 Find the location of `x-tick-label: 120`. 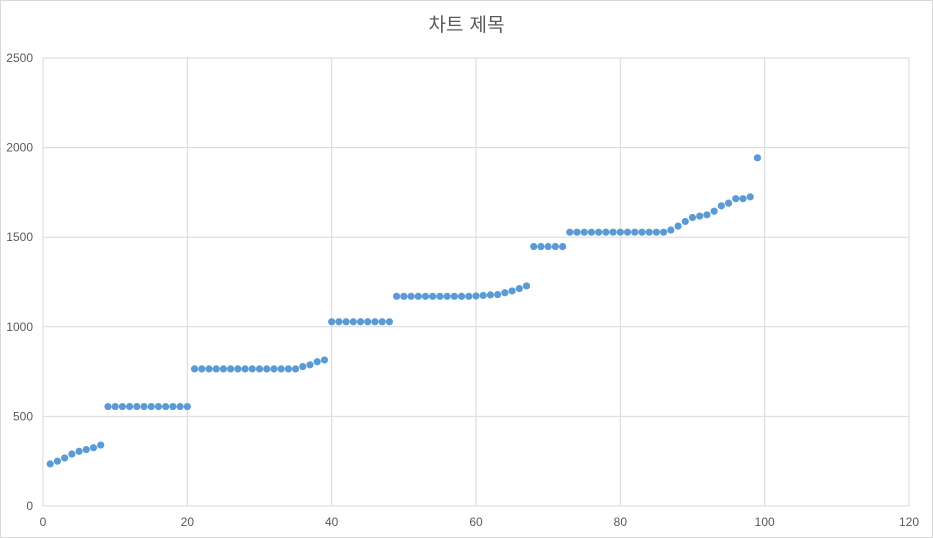

x-tick-label: 120 is located at coordinates (909, 522).